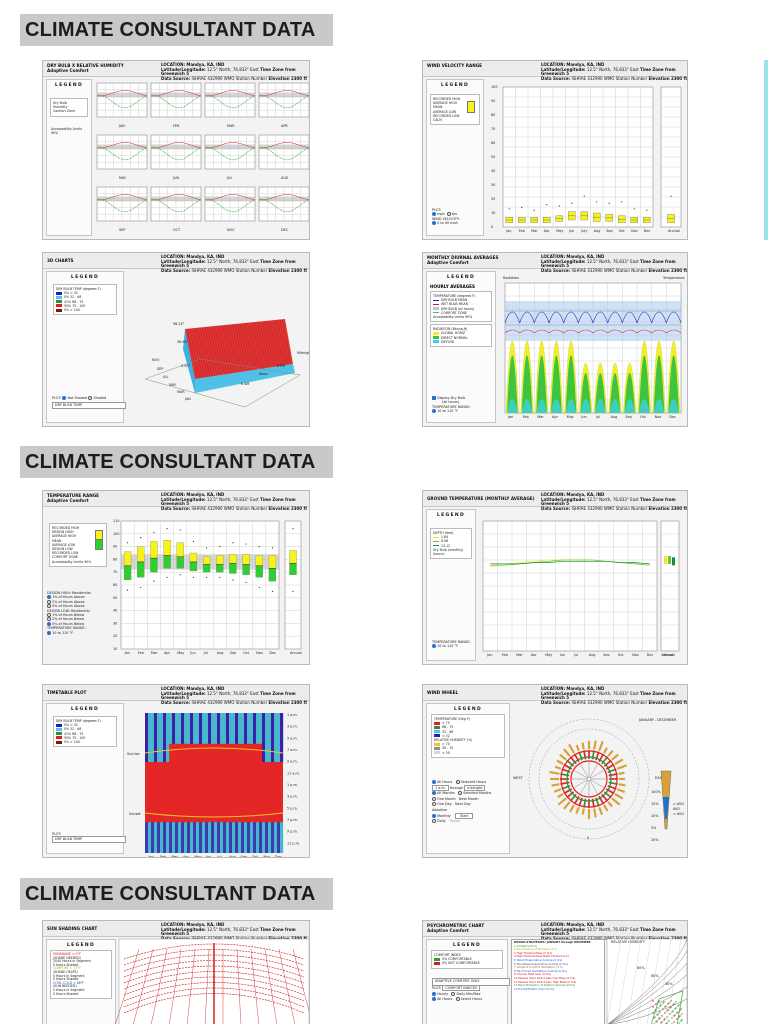  I want to click on diffuse-curve, so click(644, 406).